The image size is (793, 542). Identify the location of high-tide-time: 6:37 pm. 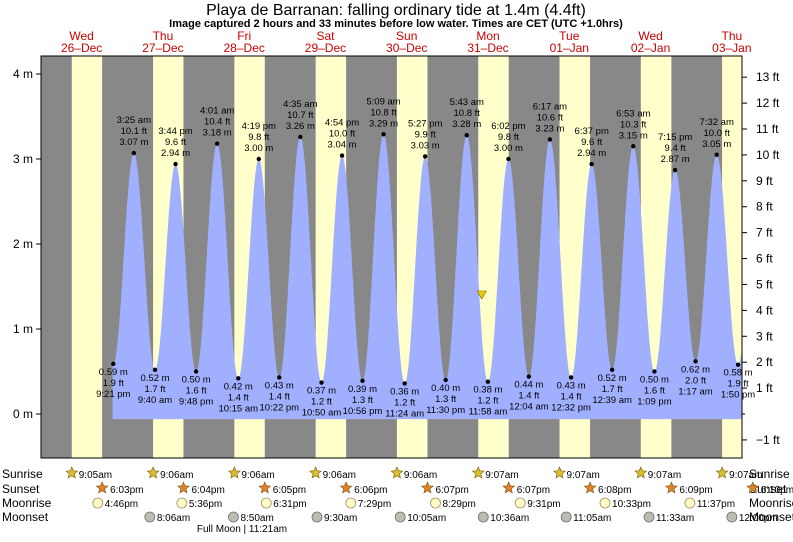
(592, 131).